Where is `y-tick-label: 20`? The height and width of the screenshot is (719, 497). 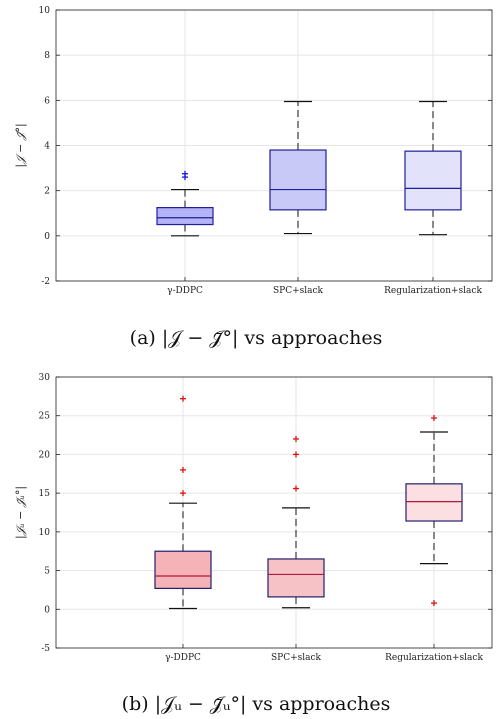 y-tick-label: 20 is located at coordinates (45, 455).